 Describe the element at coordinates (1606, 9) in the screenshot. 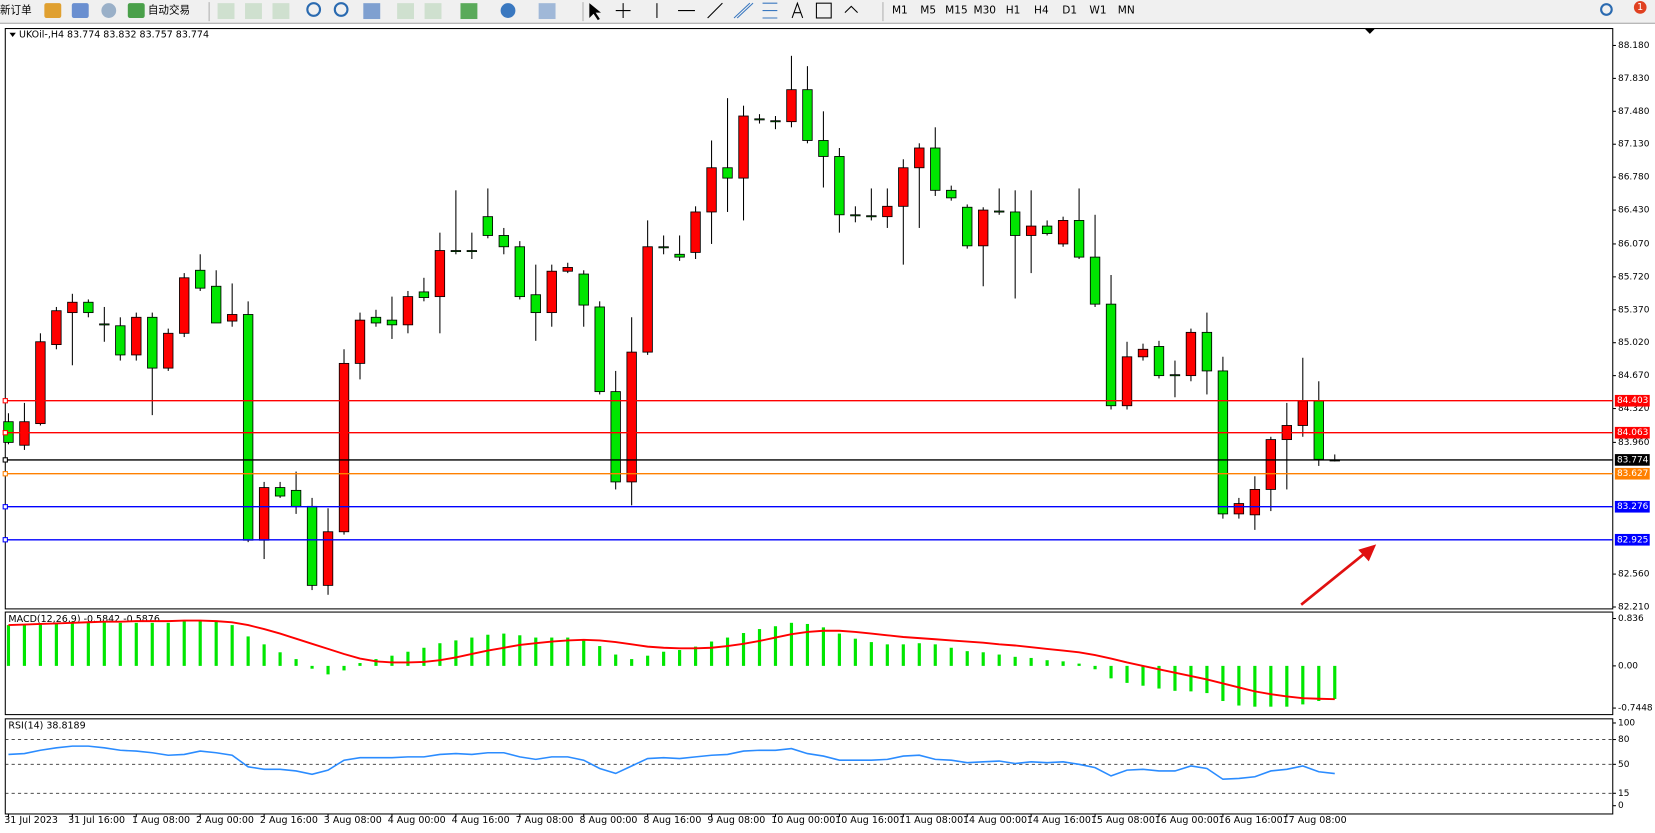

I see `search-icon` at that location.